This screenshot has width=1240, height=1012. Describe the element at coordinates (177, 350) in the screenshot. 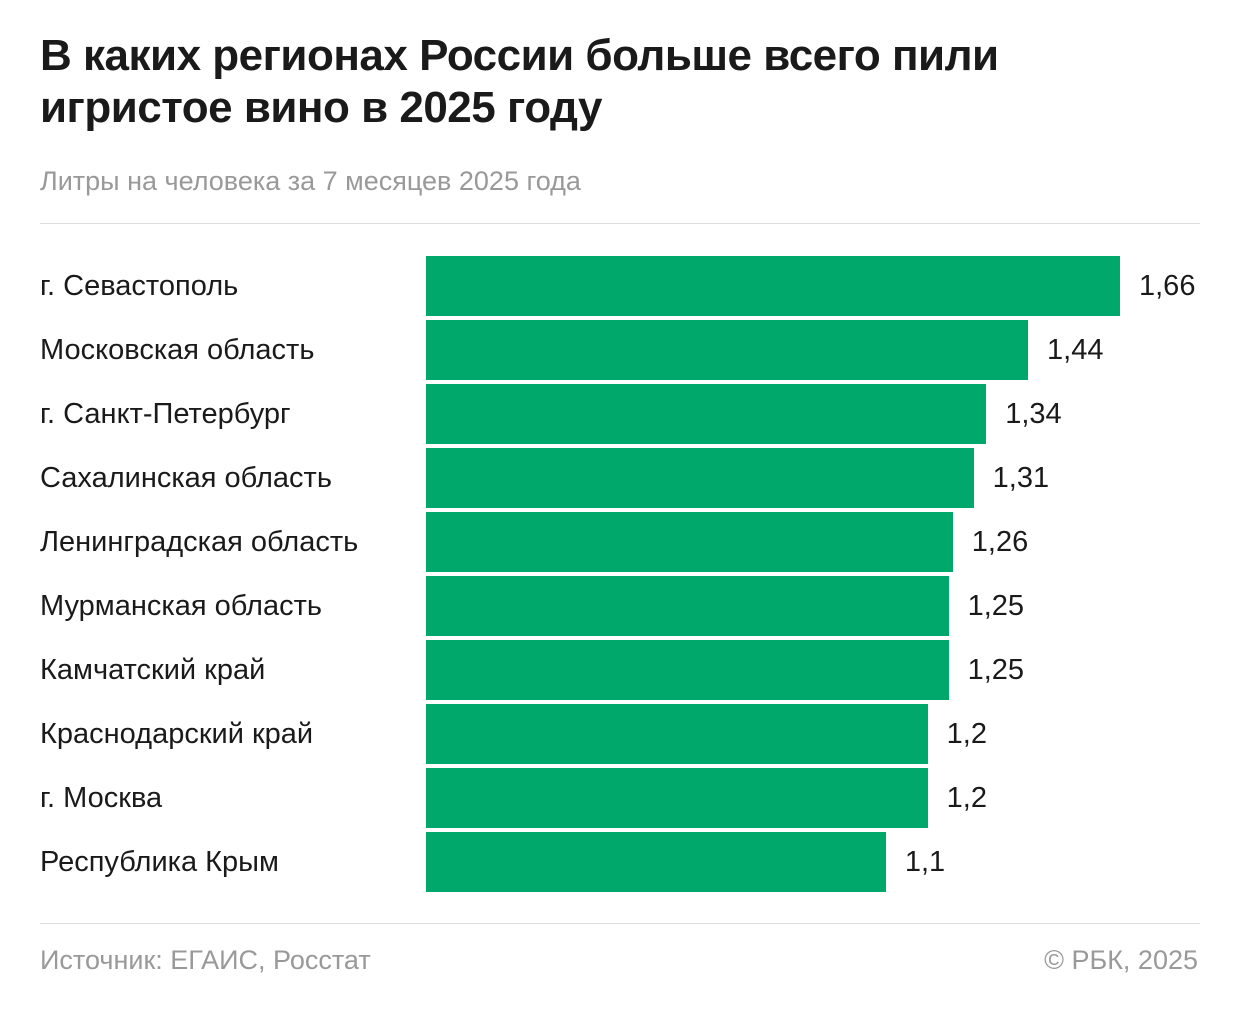

I see `category-label: Московская область` at that location.